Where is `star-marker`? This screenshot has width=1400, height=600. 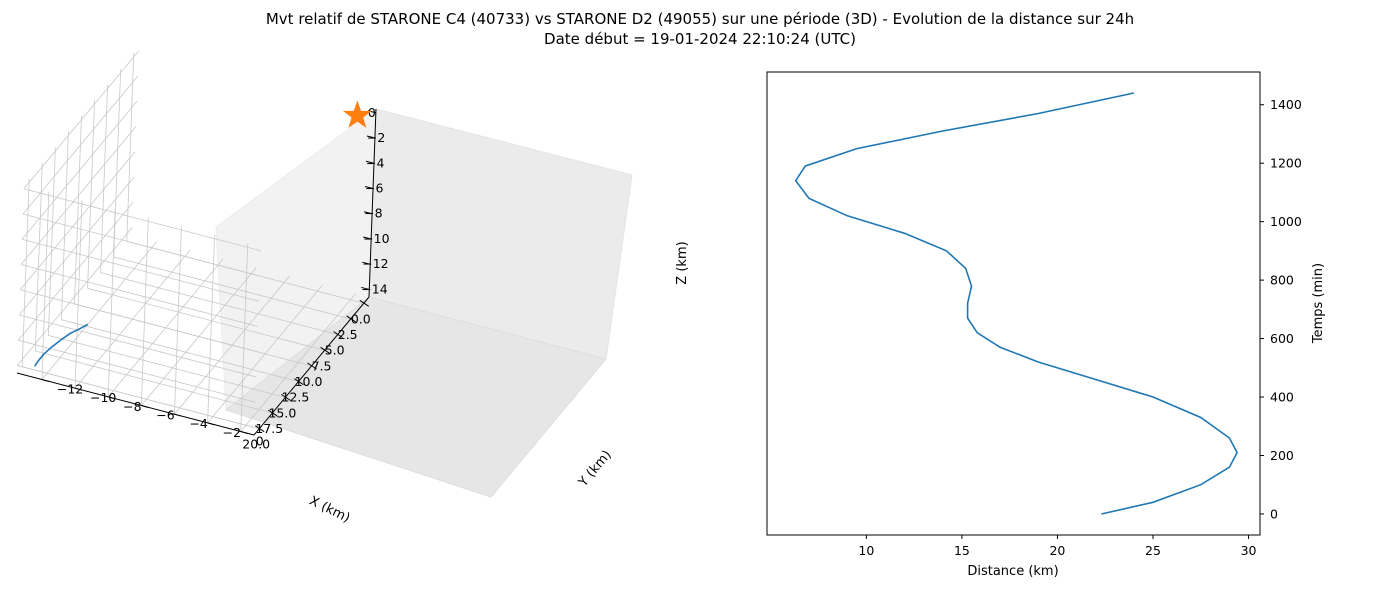 star-marker is located at coordinates (357, 114).